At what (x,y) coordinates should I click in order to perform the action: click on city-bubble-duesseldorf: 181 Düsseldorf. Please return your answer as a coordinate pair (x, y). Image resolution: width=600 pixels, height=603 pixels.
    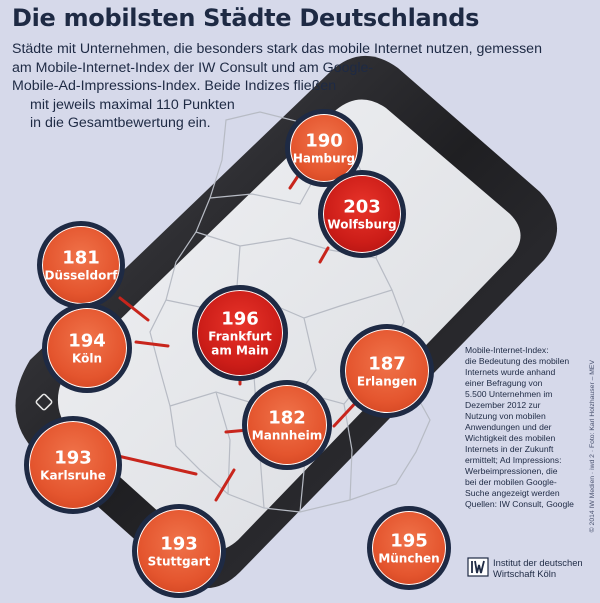
    Looking at the image, I should click on (81, 265).